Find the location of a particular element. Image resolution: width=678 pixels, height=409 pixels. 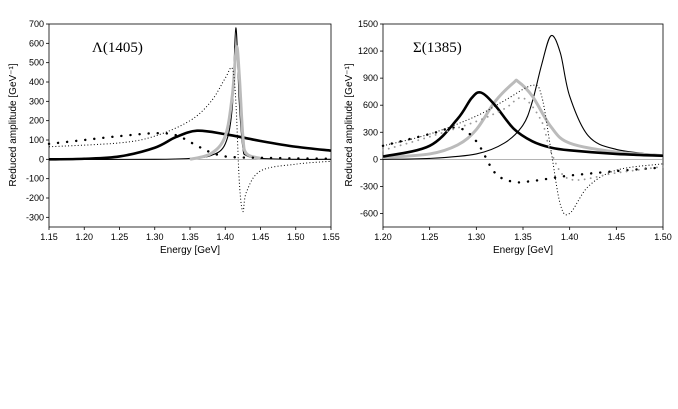

series-thin-solid is located at coordinates (523, 97).